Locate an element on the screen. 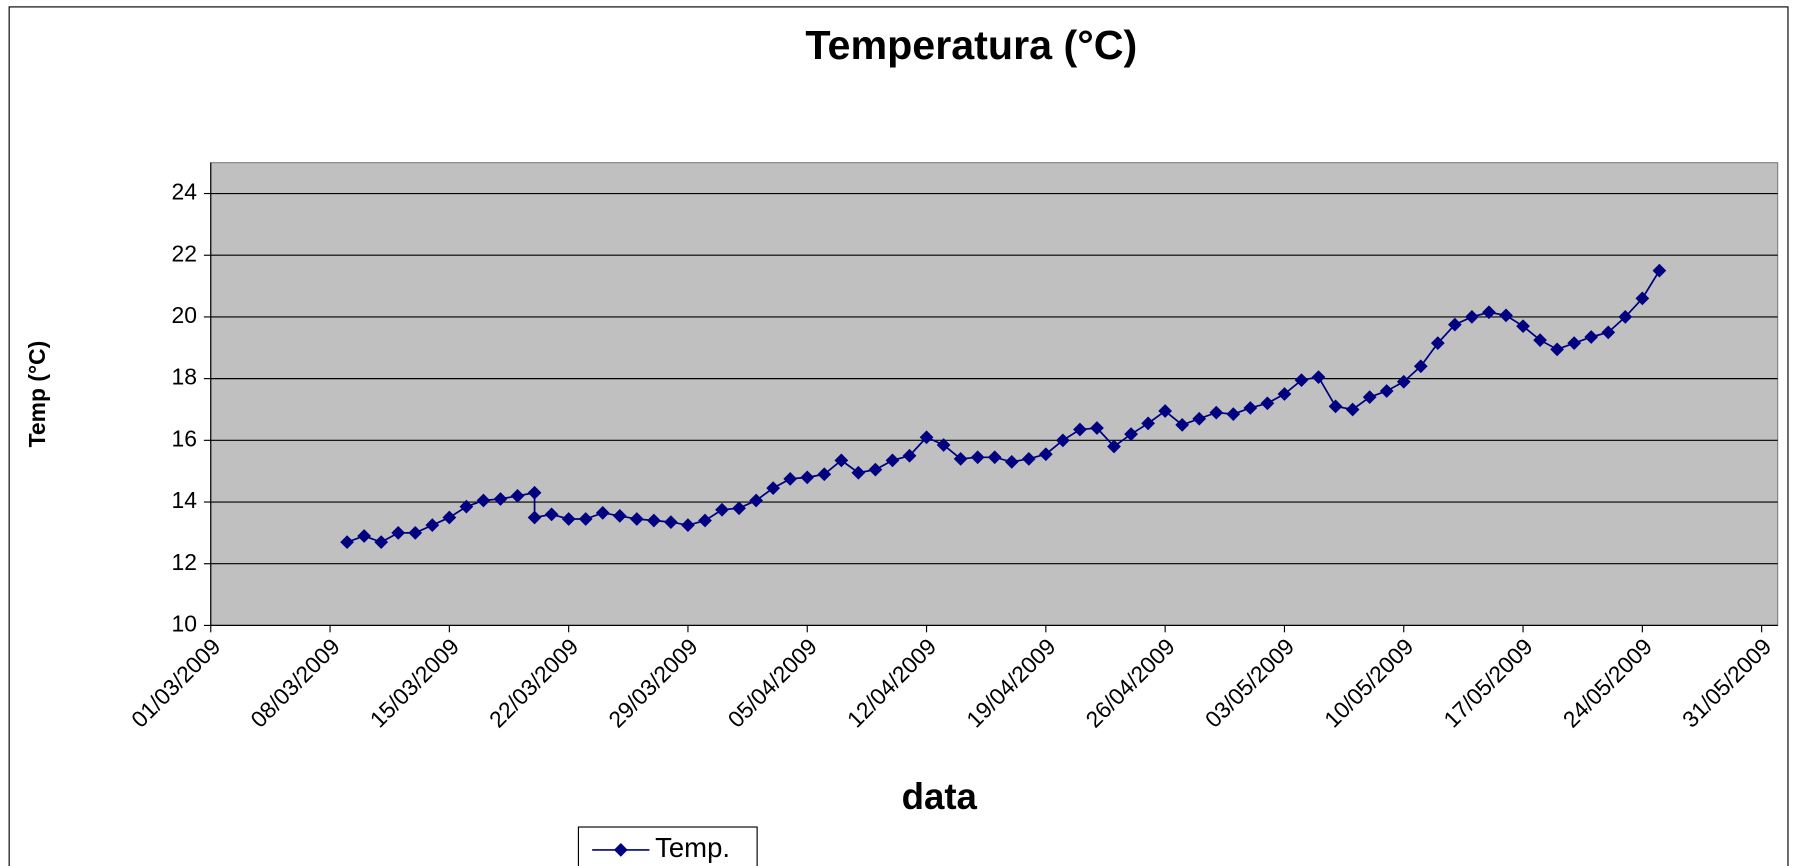  y-tick-label: 24 is located at coordinates (185, 192).